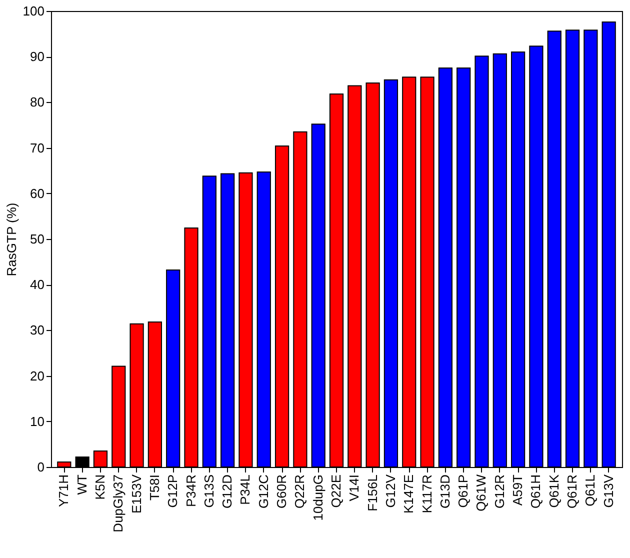 The height and width of the screenshot is (558, 630). I want to click on y-axis-title: RasGTP (%), so click(11, 239).